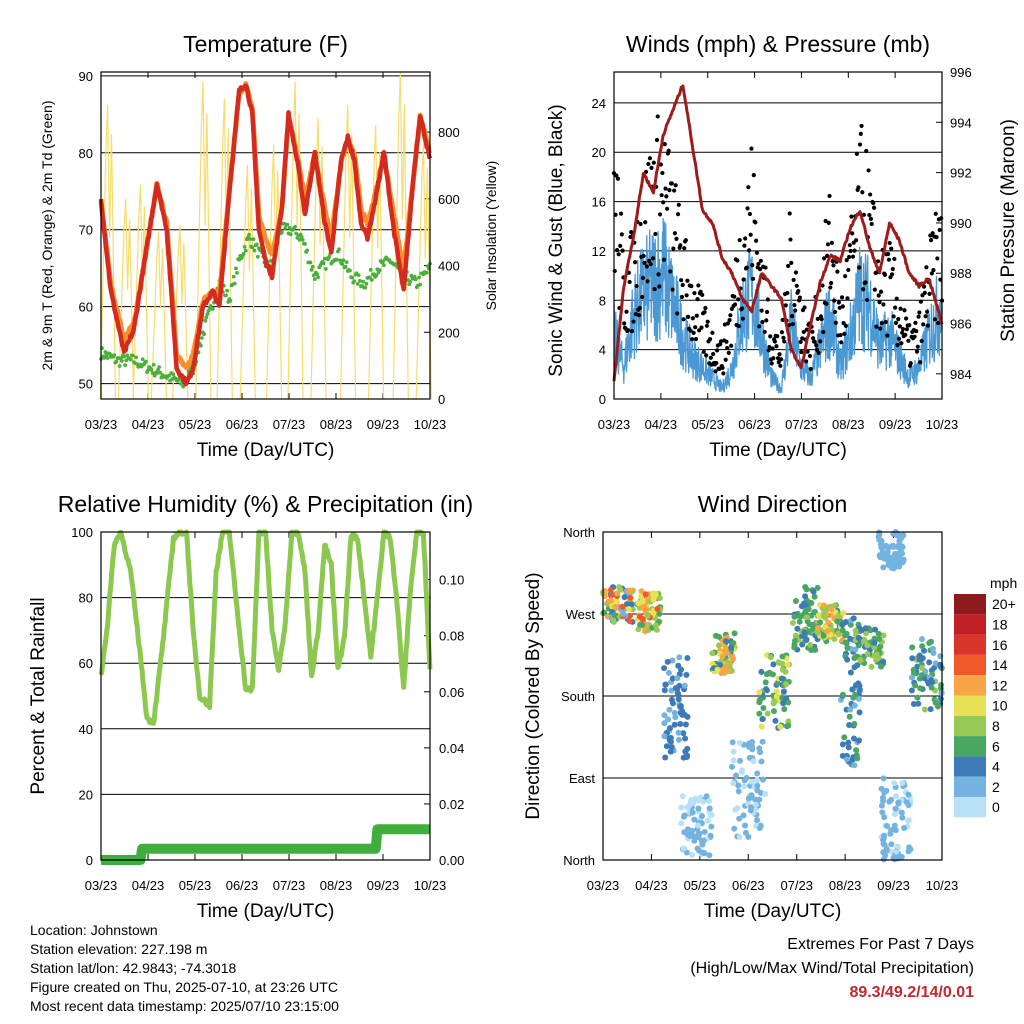  What do you see at coordinates (996, 787) in the screenshot?
I see `legend-label: 2` at bounding box center [996, 787].